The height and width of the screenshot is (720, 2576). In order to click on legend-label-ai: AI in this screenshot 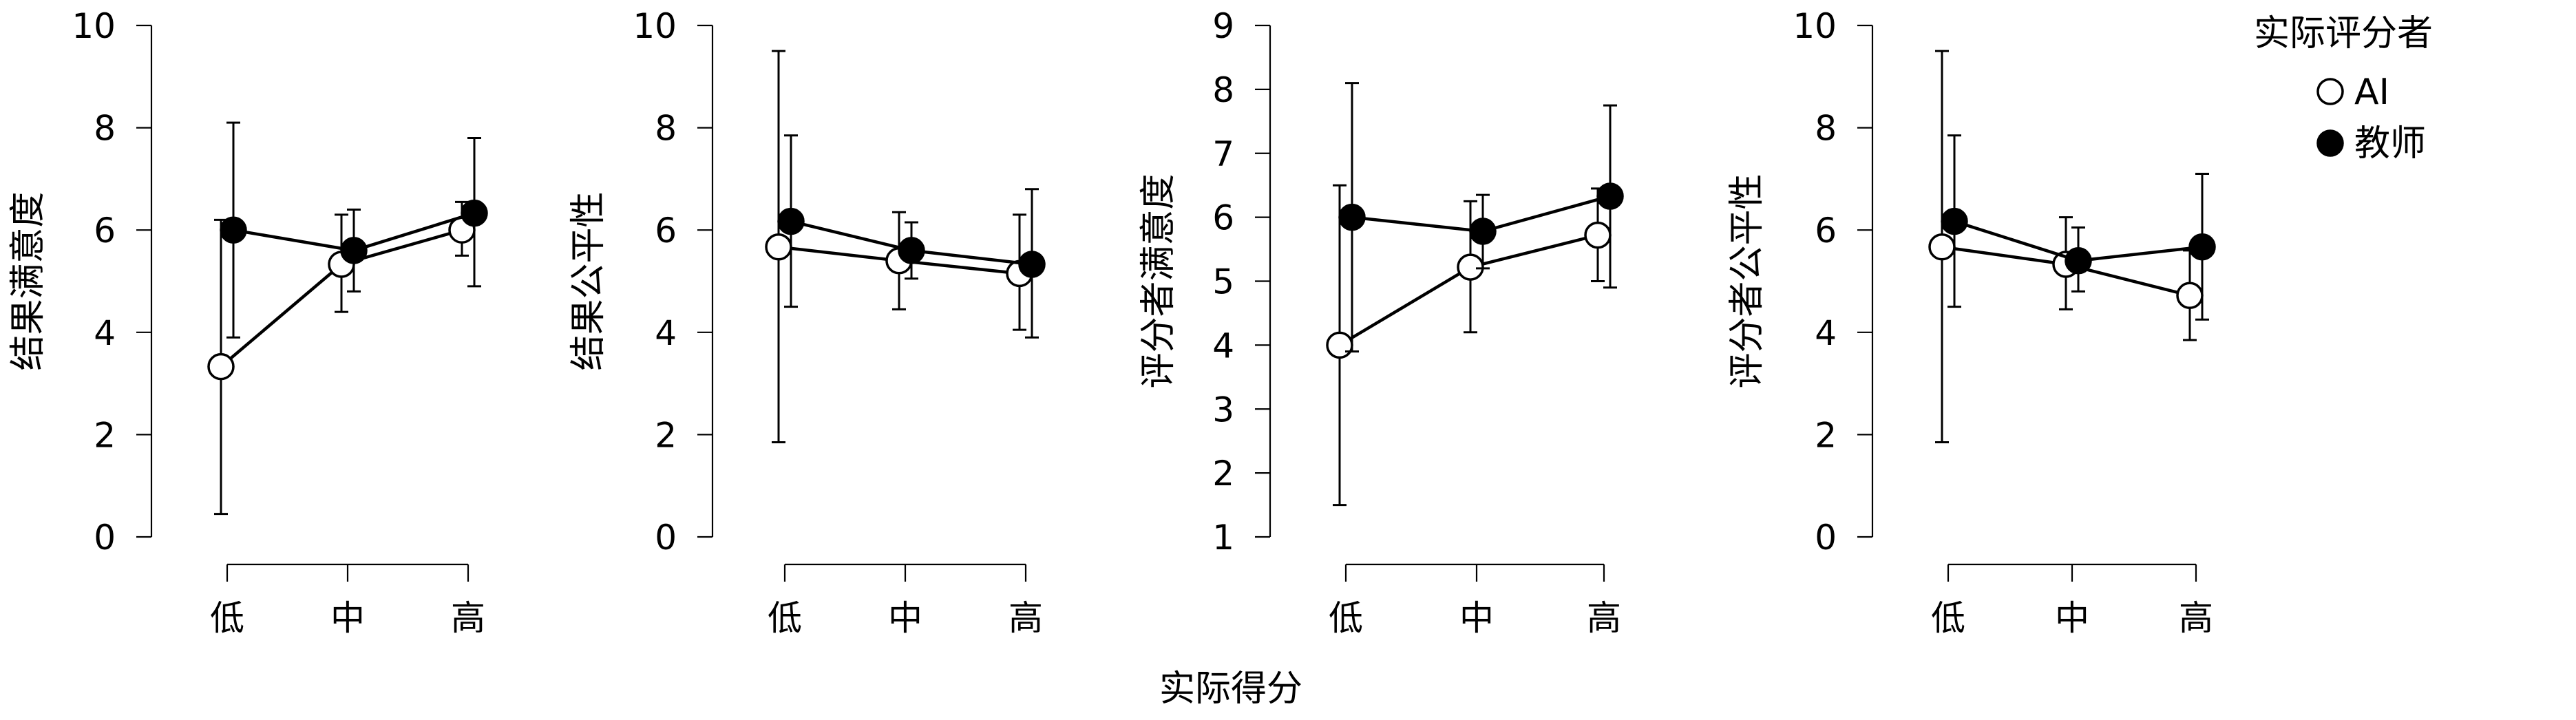, I will do `click(2372, 92)`.